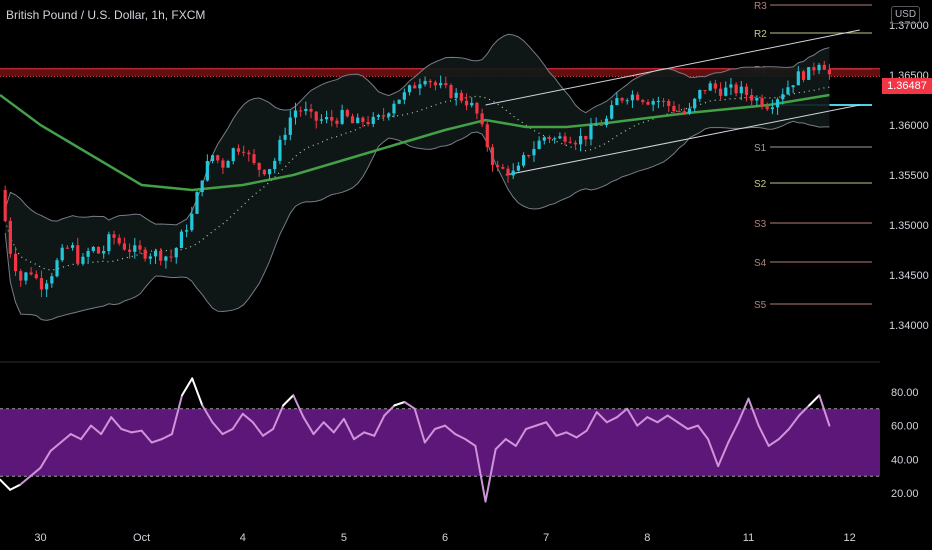 The width and height of the screenshot is (932, 550). I want to click on currency-selector: USD, so click(905, 15).